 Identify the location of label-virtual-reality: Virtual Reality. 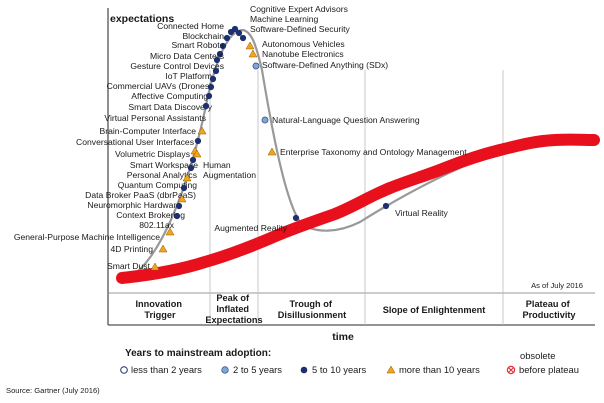
(422, 213).